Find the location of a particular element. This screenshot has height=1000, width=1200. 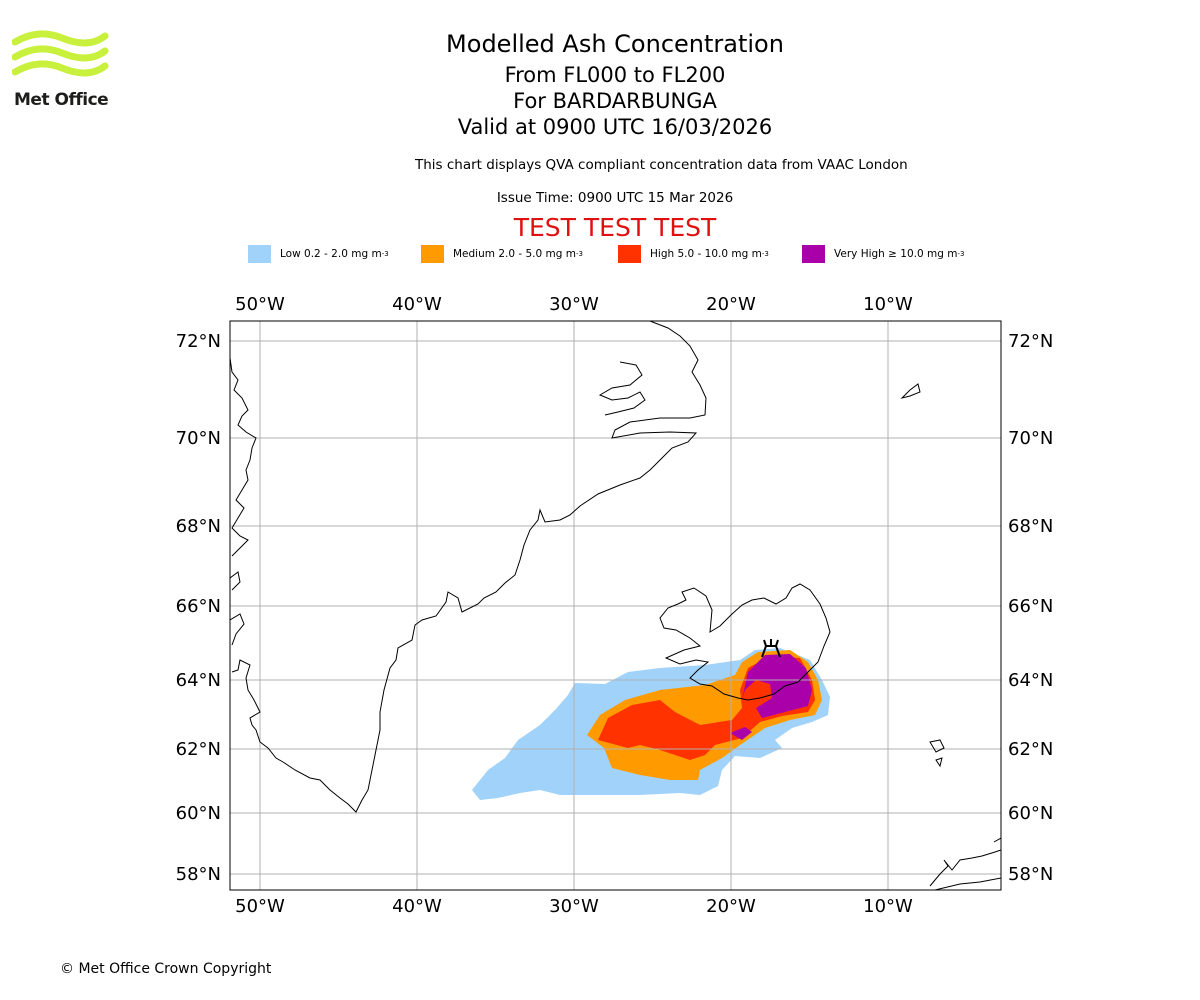

lat-label-left-70n: 70°N is located at coordinates (198, 438).